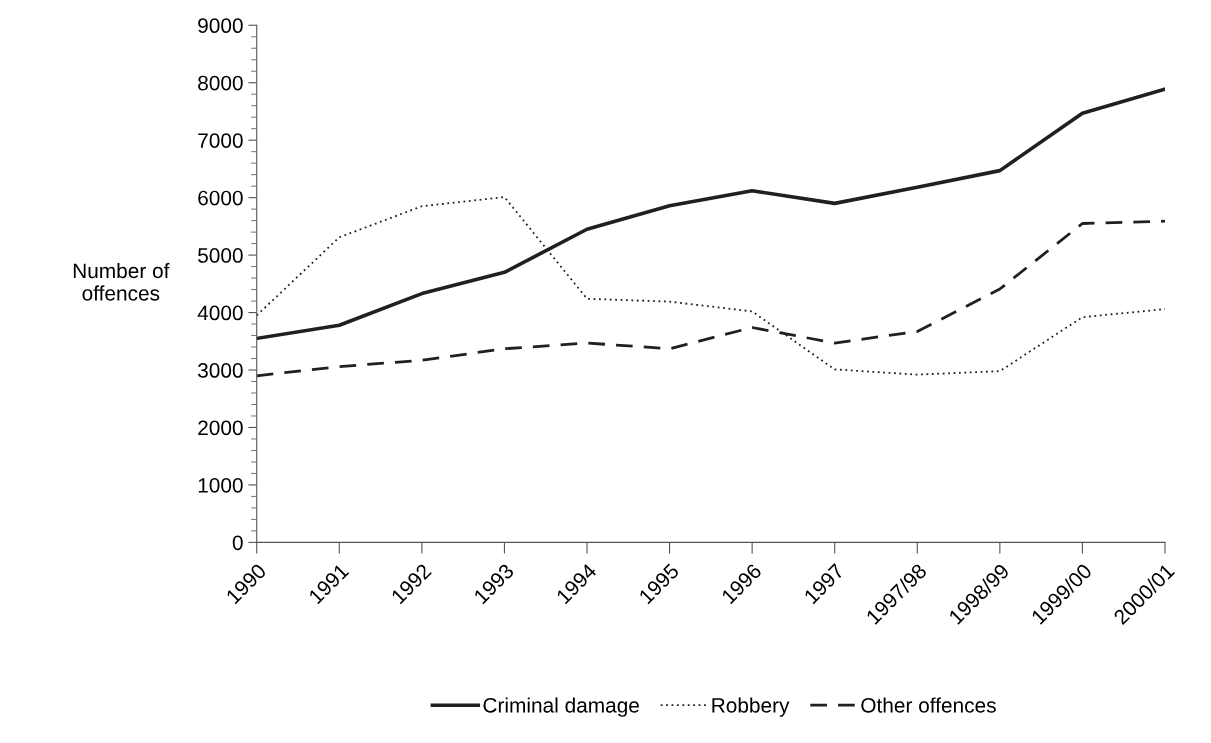 This screenshot has width=1211, height=743. What do you see at coordinates (220, 83) in the screenshot?
I see `y-tick-label: 8000` at bounding box center [220, 83].